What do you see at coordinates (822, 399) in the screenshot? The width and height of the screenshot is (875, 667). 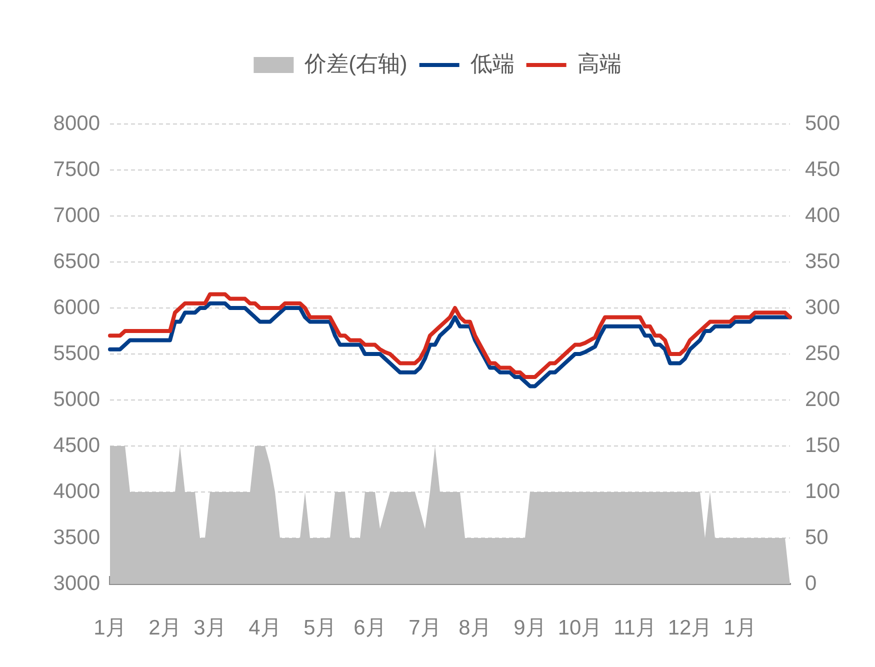 I see `y2-tick-label: 200` at bounding box center [822, 399].